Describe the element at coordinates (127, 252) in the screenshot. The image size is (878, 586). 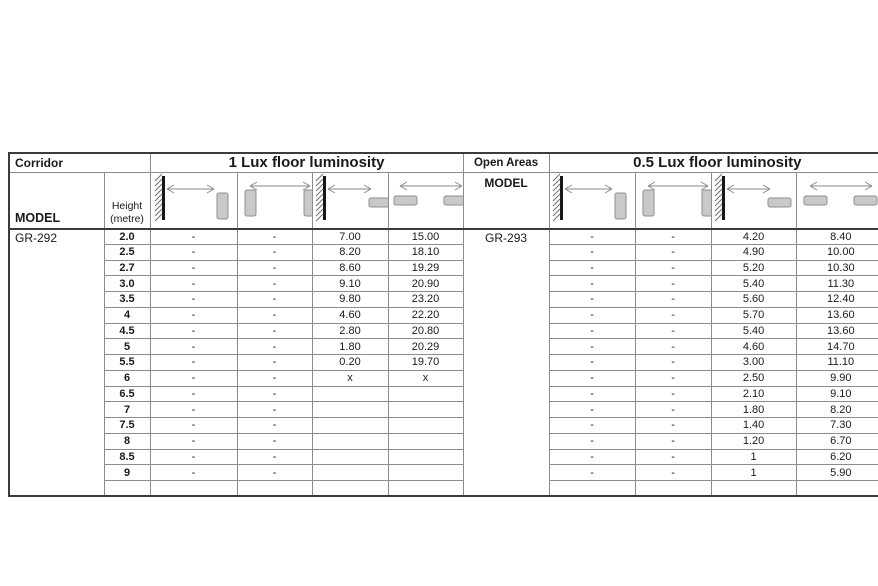
I see `height-cell: 2.5` at that location.